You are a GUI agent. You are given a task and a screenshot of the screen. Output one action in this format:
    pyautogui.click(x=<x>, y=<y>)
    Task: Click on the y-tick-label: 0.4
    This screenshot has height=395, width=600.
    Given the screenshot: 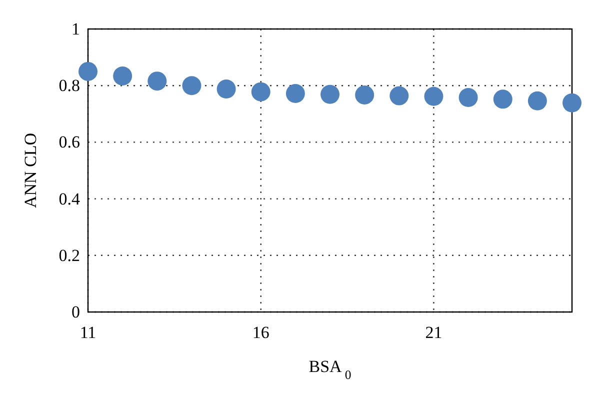 What is the action you would take?
    pyautogui.click(x=69, y=198)
    